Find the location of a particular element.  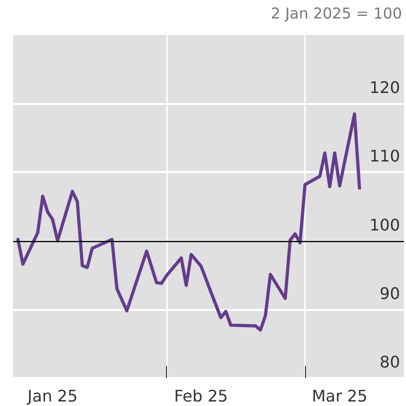

text: 2 Jan 2025 = 100 is located at coordinates (336, 13).